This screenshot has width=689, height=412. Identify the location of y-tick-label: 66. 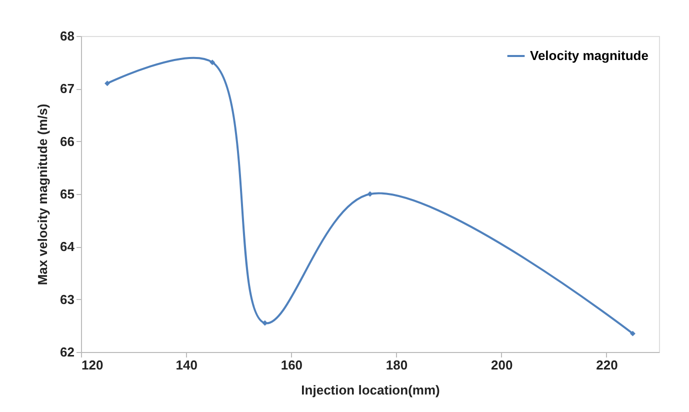
(67, 141).